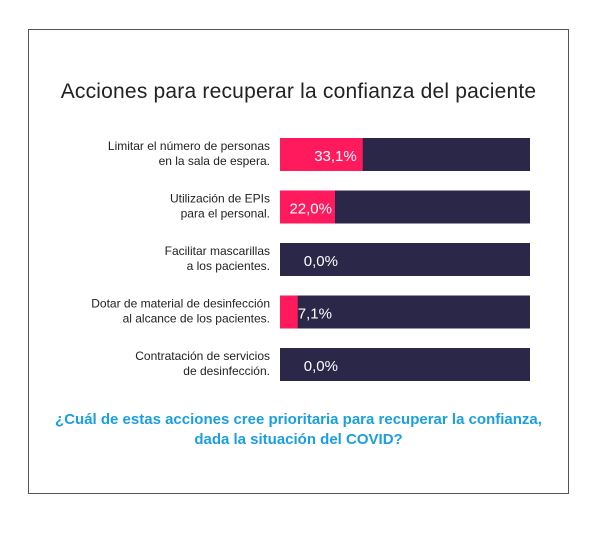 The width and height of the screenshot is (616, 534). I want to click on data-label: 7,1%, so click(315, 314).